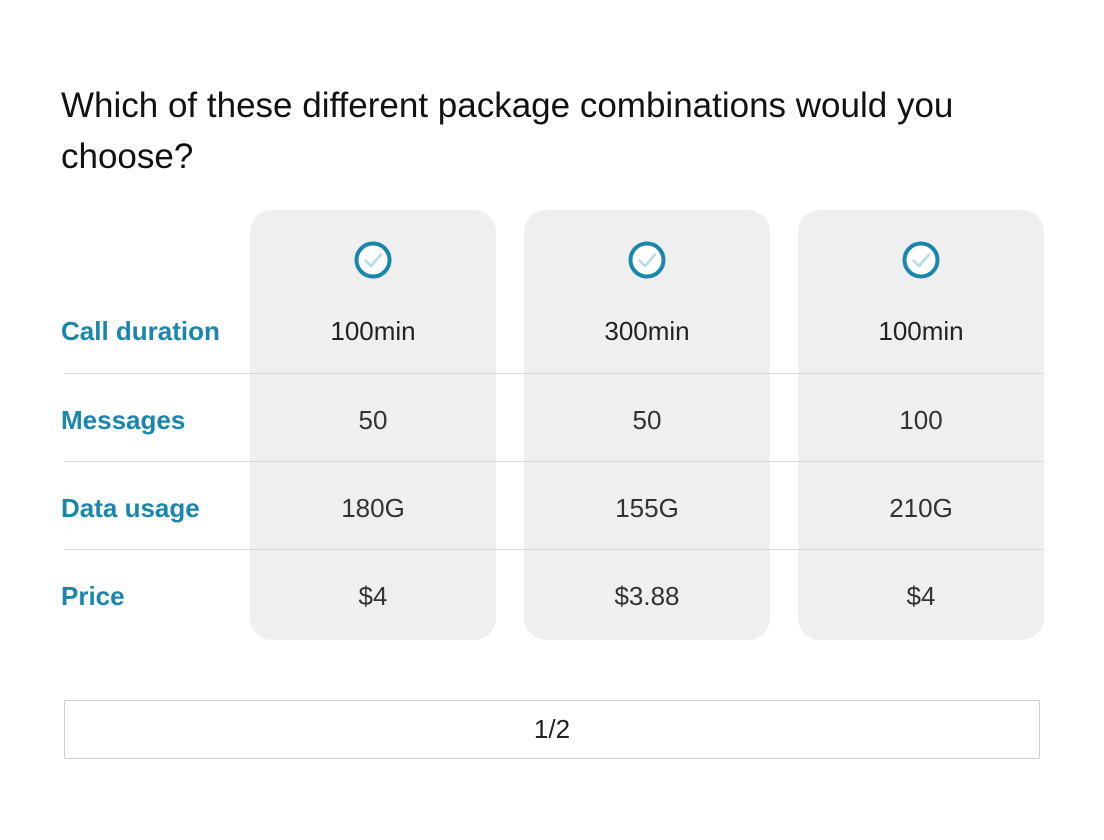 Image resolution: width=1104 pixels, height=840 pixels. What do you see at coordinates (647, 596) in the screenshot?
I see `cell-price: $3.88` at bounding box center [647, 596].